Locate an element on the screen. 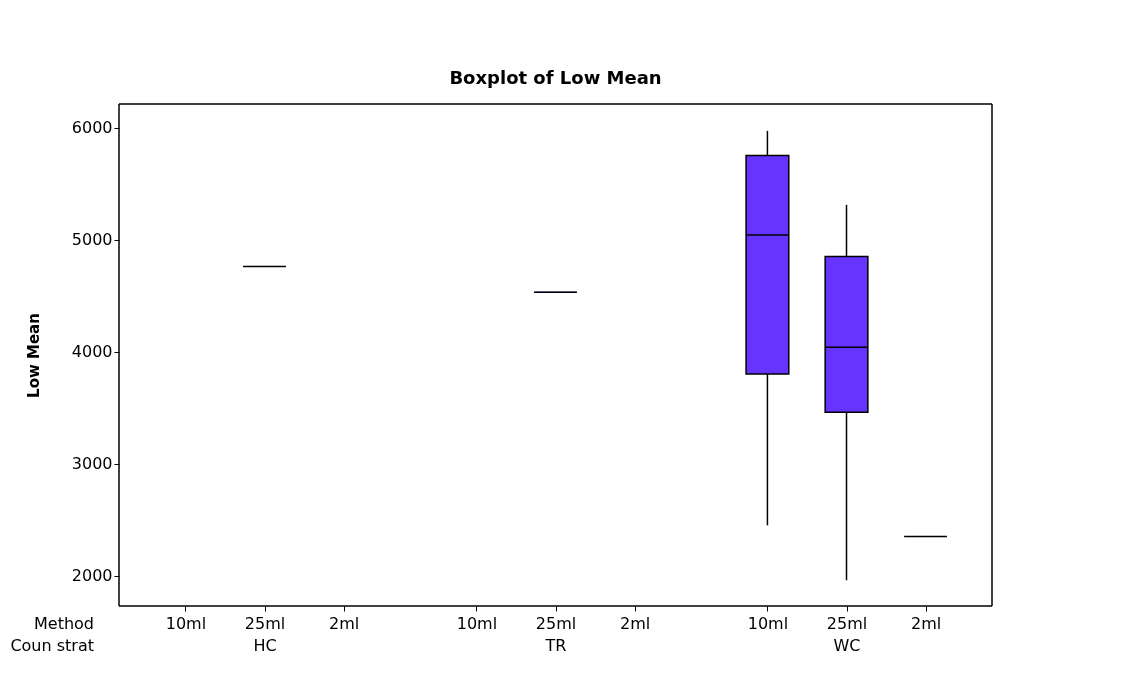  text: Coun strat is located at coordinates (52, 645).